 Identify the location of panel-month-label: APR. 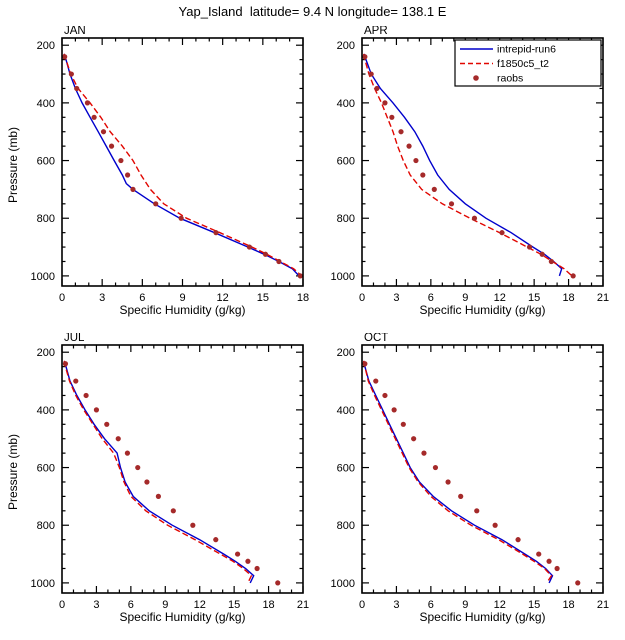
(376, 31).